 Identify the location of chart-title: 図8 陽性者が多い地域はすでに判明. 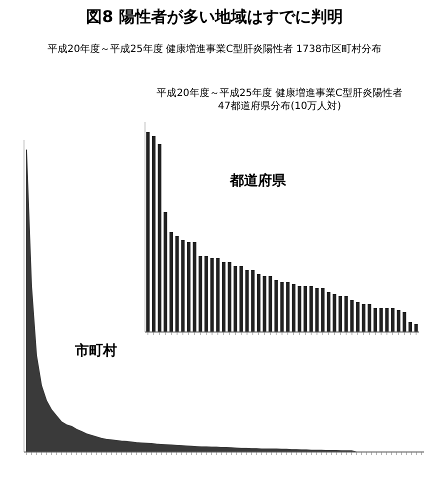
(214, 16).